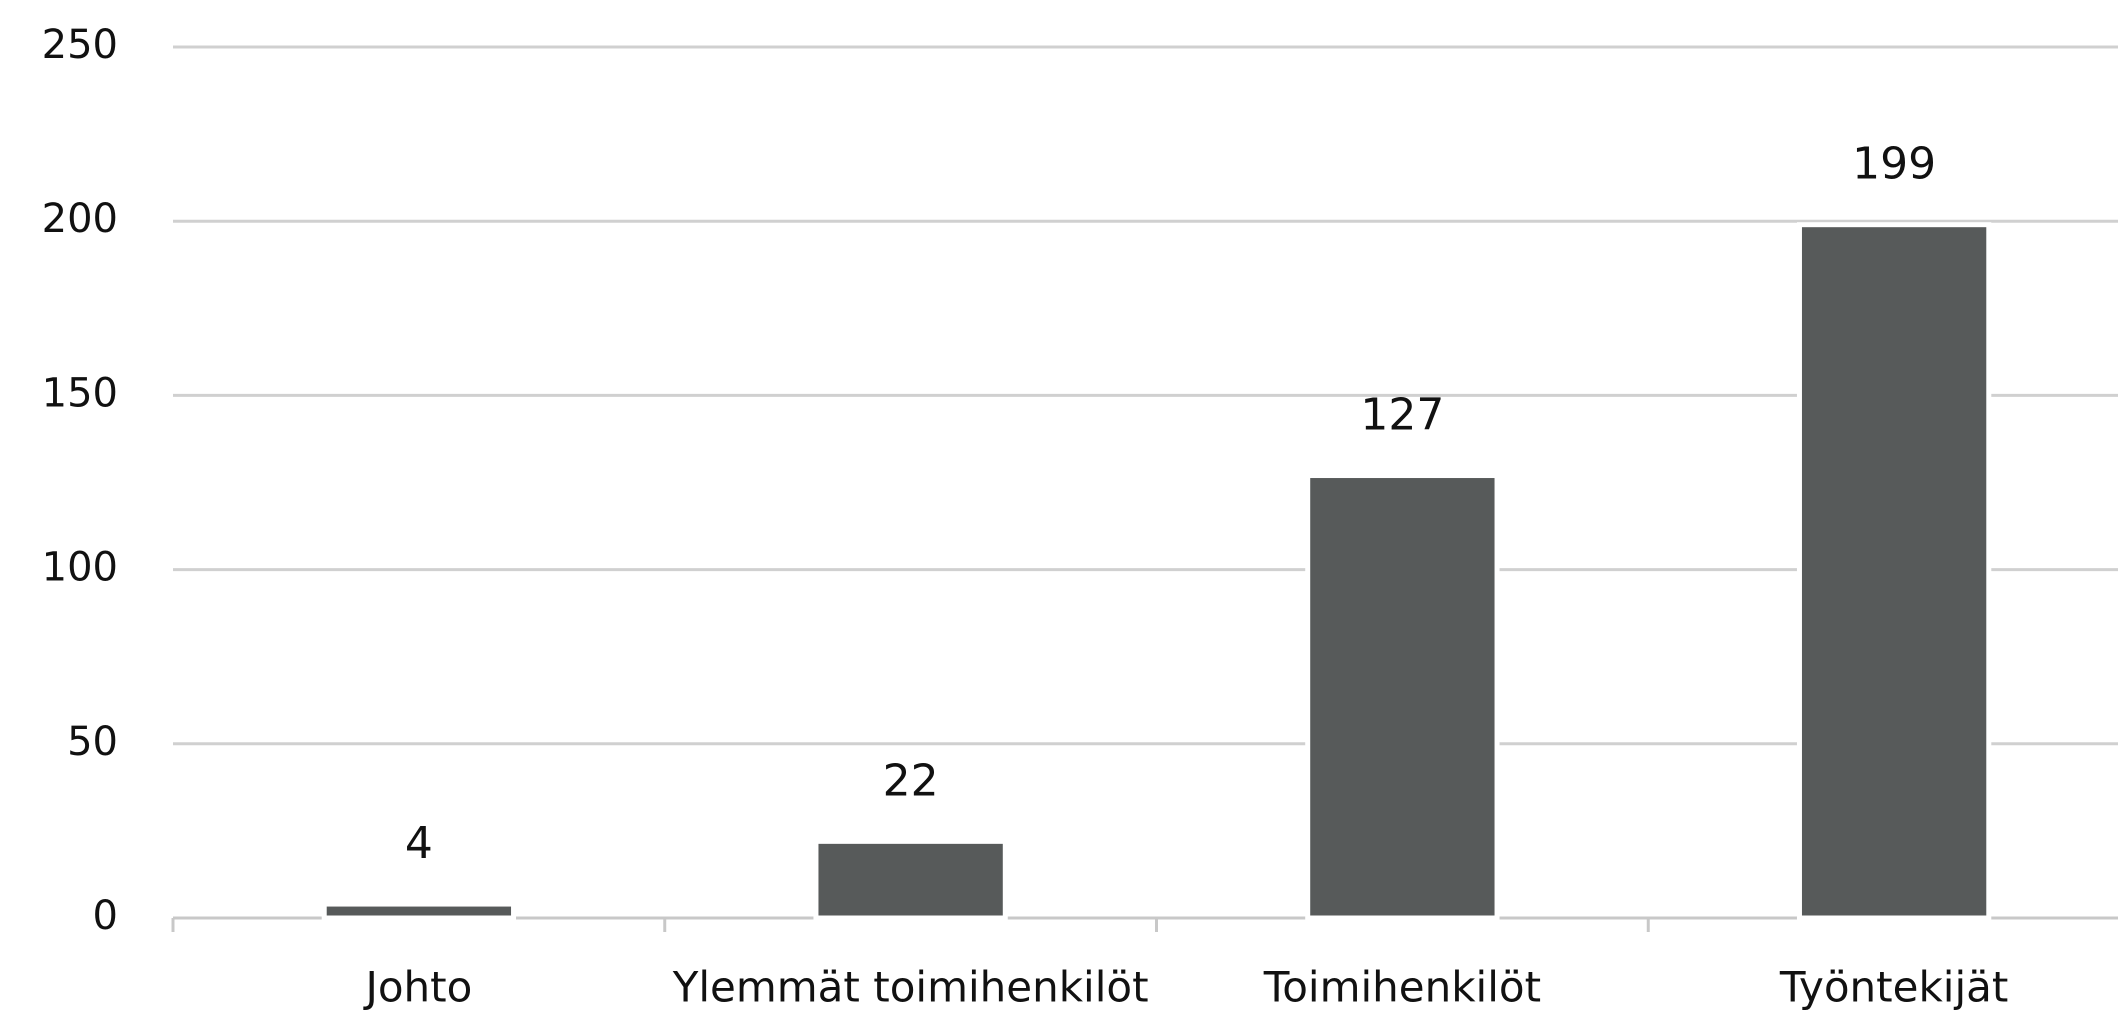 The width and height of the screenshot is (2118, 1018). I want to click on value-label: 199, so click(1894, 164).